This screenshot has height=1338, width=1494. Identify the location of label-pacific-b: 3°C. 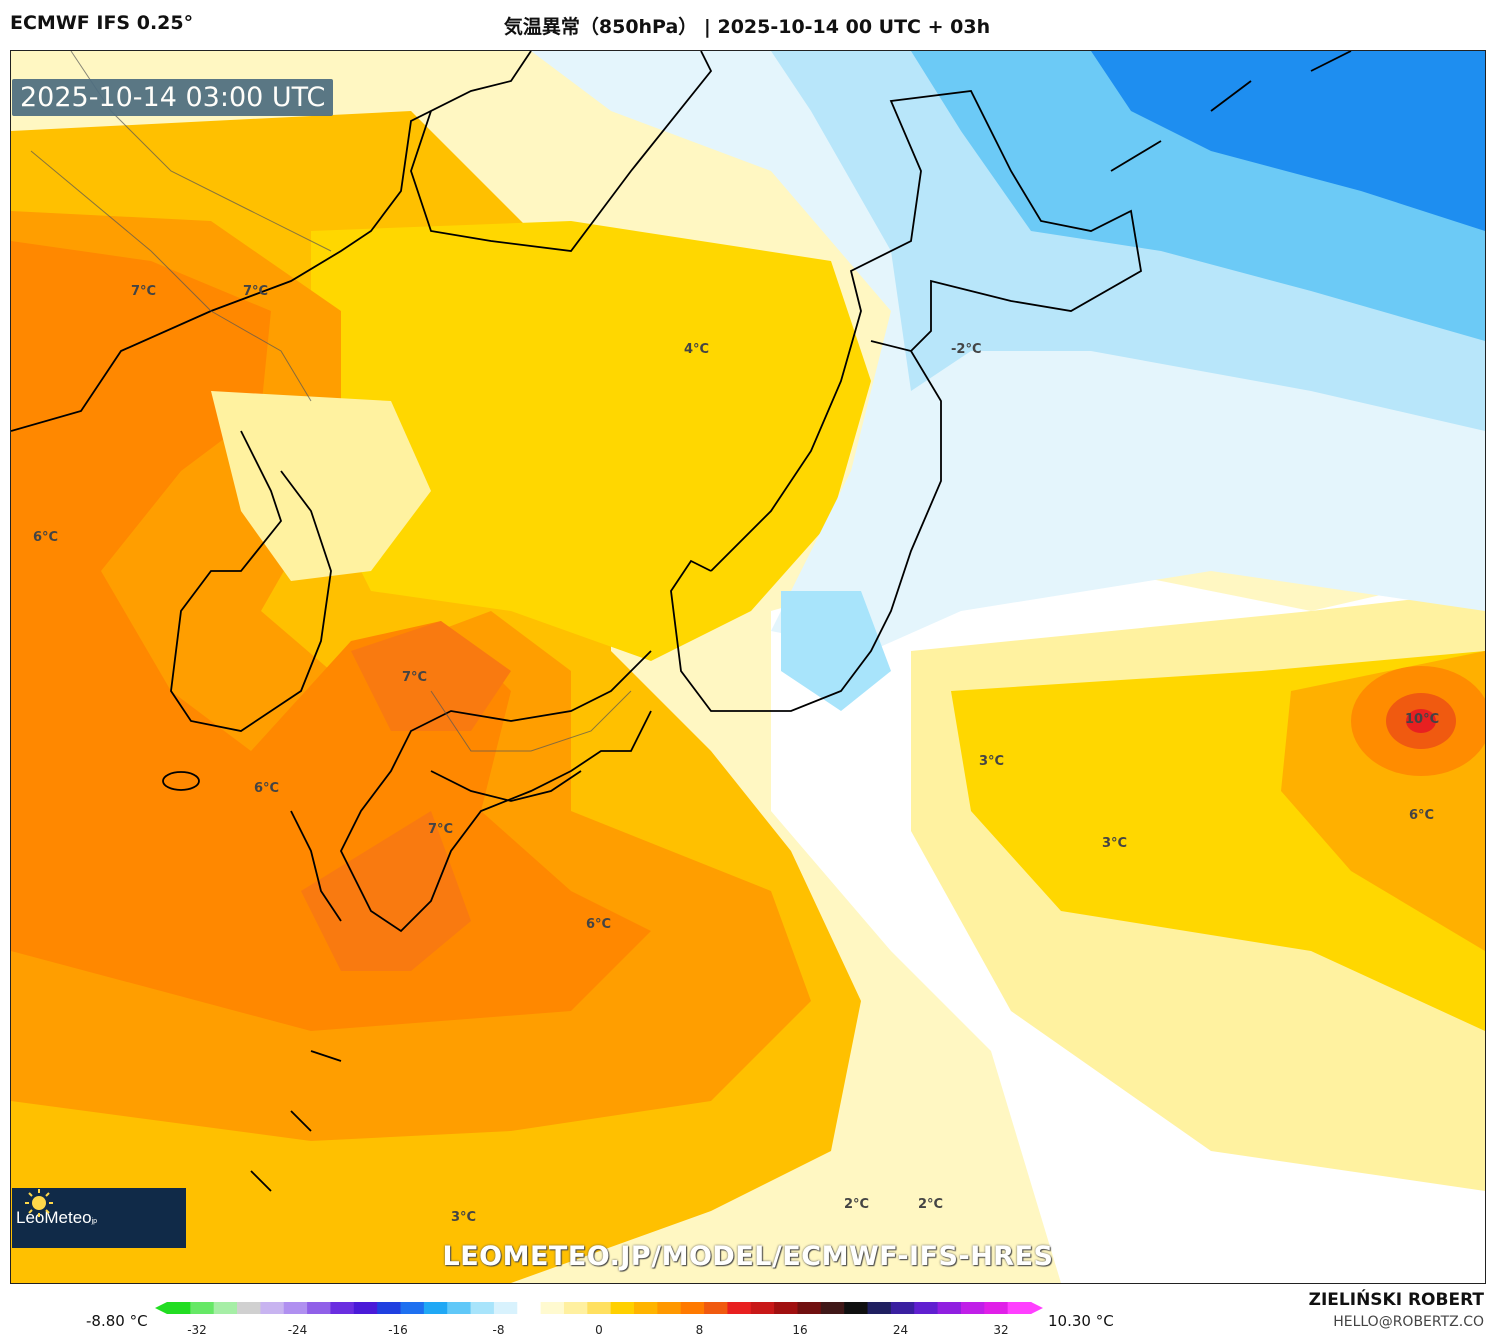
(1114, 843).